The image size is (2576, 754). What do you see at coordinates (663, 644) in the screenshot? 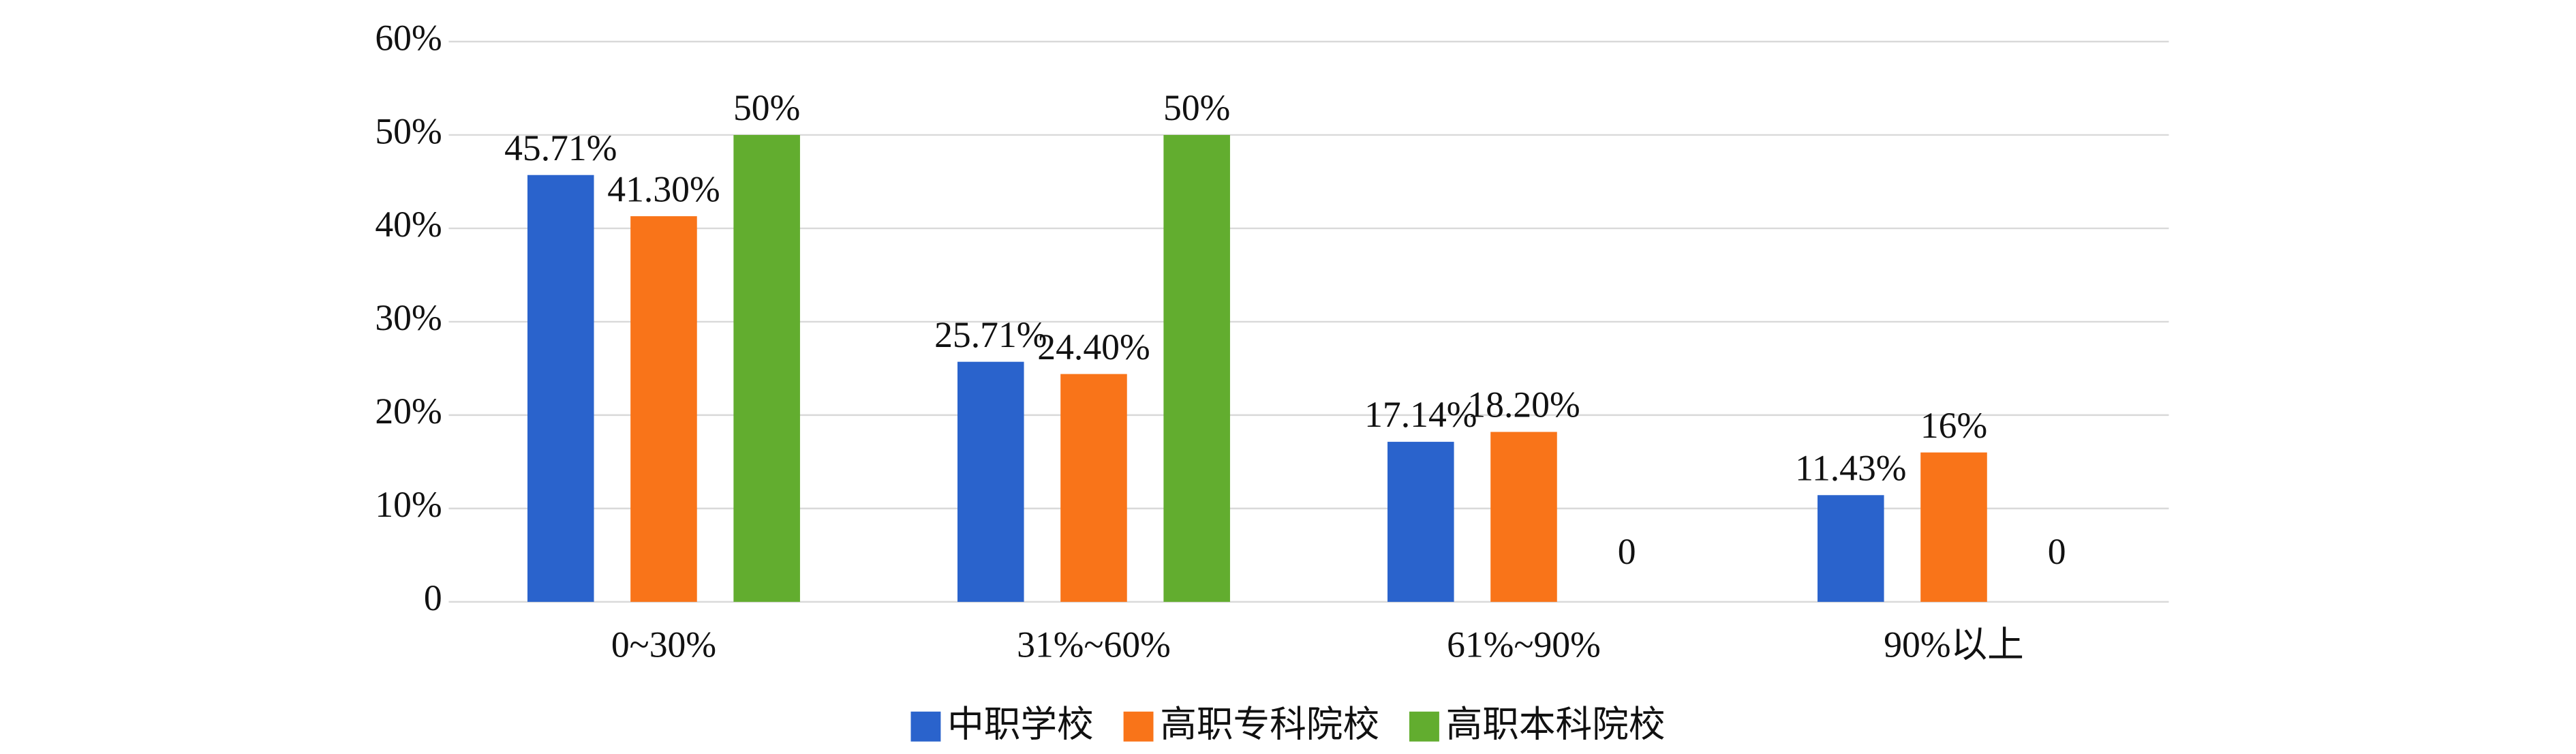
I see `x-tick-label: 0~30%` at bounding box center [663, 644].